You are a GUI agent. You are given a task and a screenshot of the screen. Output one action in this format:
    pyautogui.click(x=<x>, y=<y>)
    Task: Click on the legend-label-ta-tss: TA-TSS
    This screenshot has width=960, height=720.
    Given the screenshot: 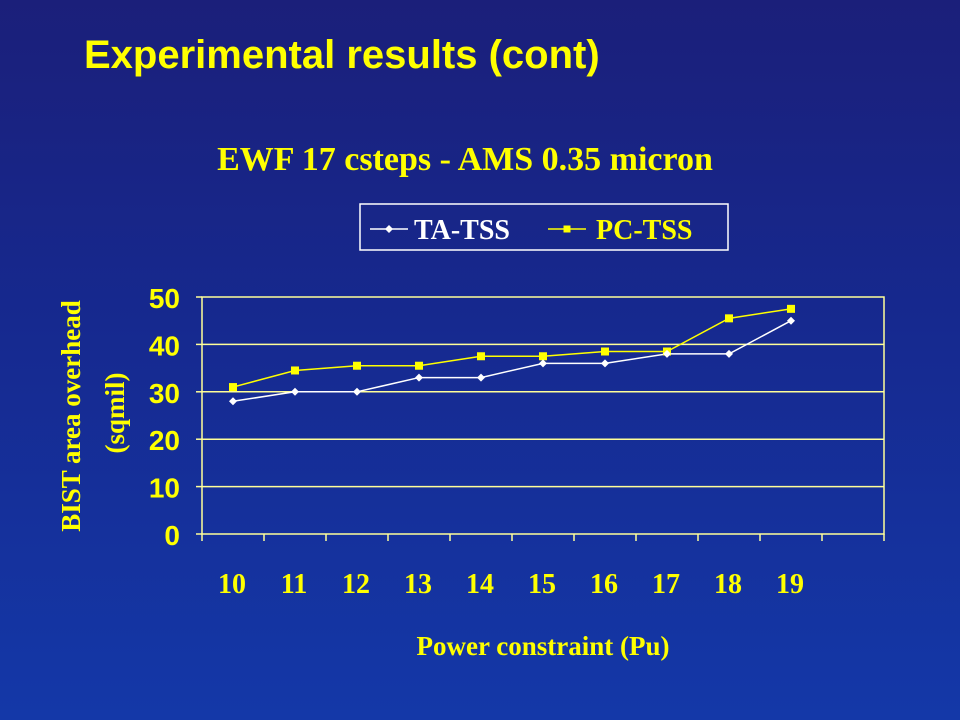 What is the action you would take?
    pyautogui.click(x=462, y=230)
    